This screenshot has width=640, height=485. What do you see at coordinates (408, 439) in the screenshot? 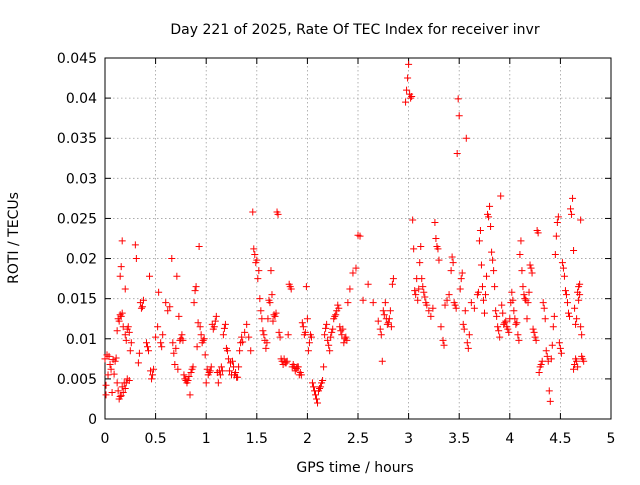
I see `x-tick-label: 3` at bounding box center [408, 439].